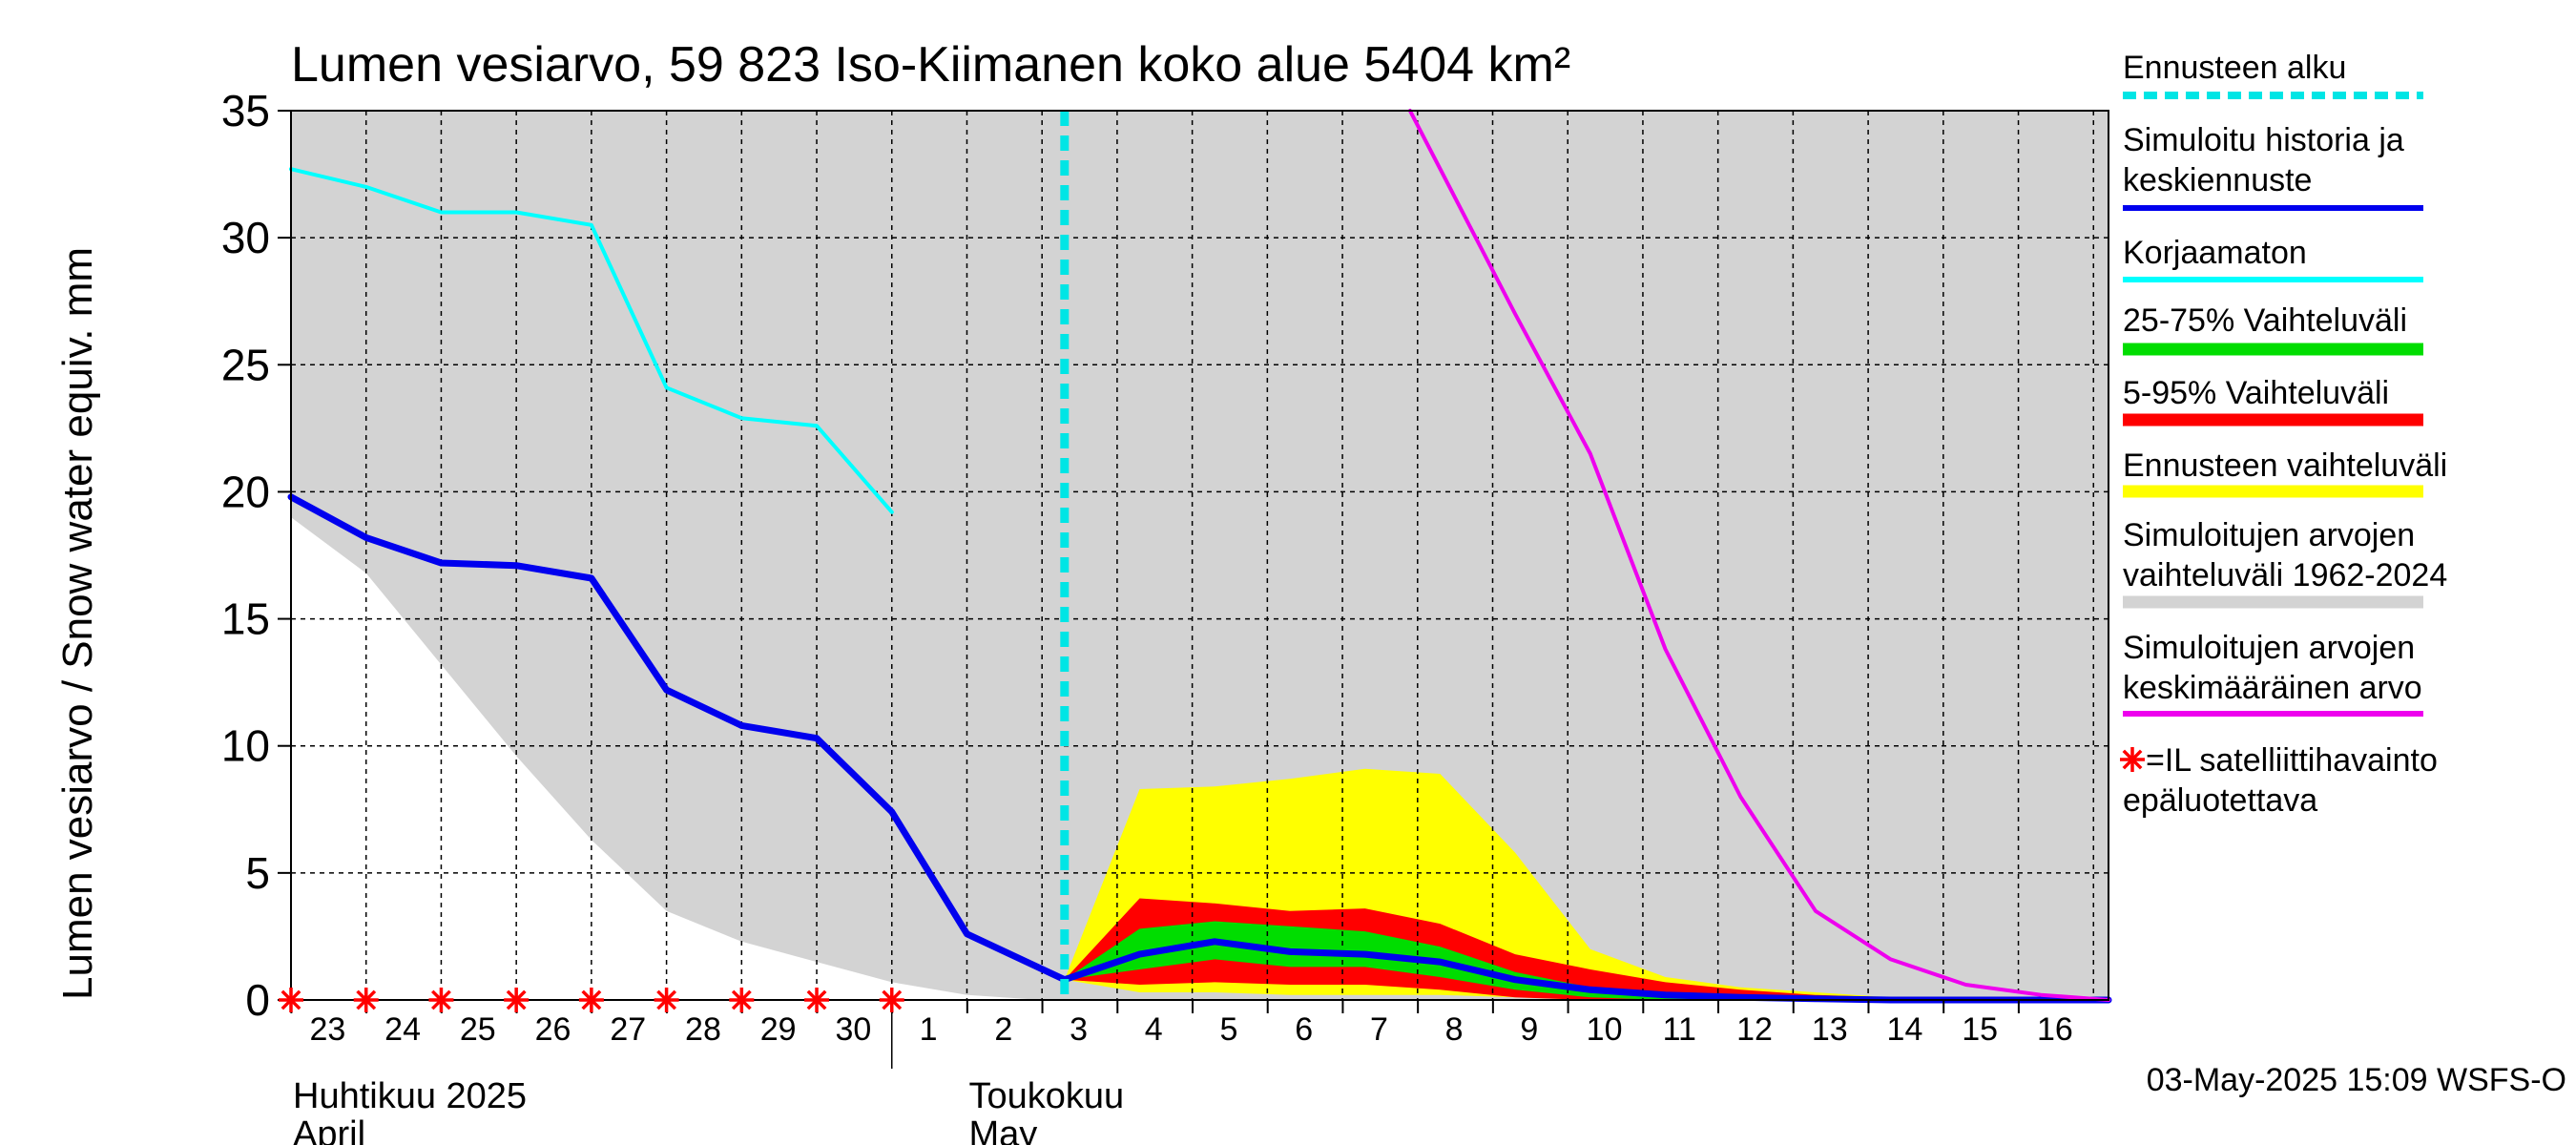 Image resolution: width=2576 pixels, height=1145 pixels. I want to click on legend-item-simuloitujen-arvojen-keskim-r-inen-arvo: Simuloitujen arvojen keskimääräinen arvo, so click(2273, 674).